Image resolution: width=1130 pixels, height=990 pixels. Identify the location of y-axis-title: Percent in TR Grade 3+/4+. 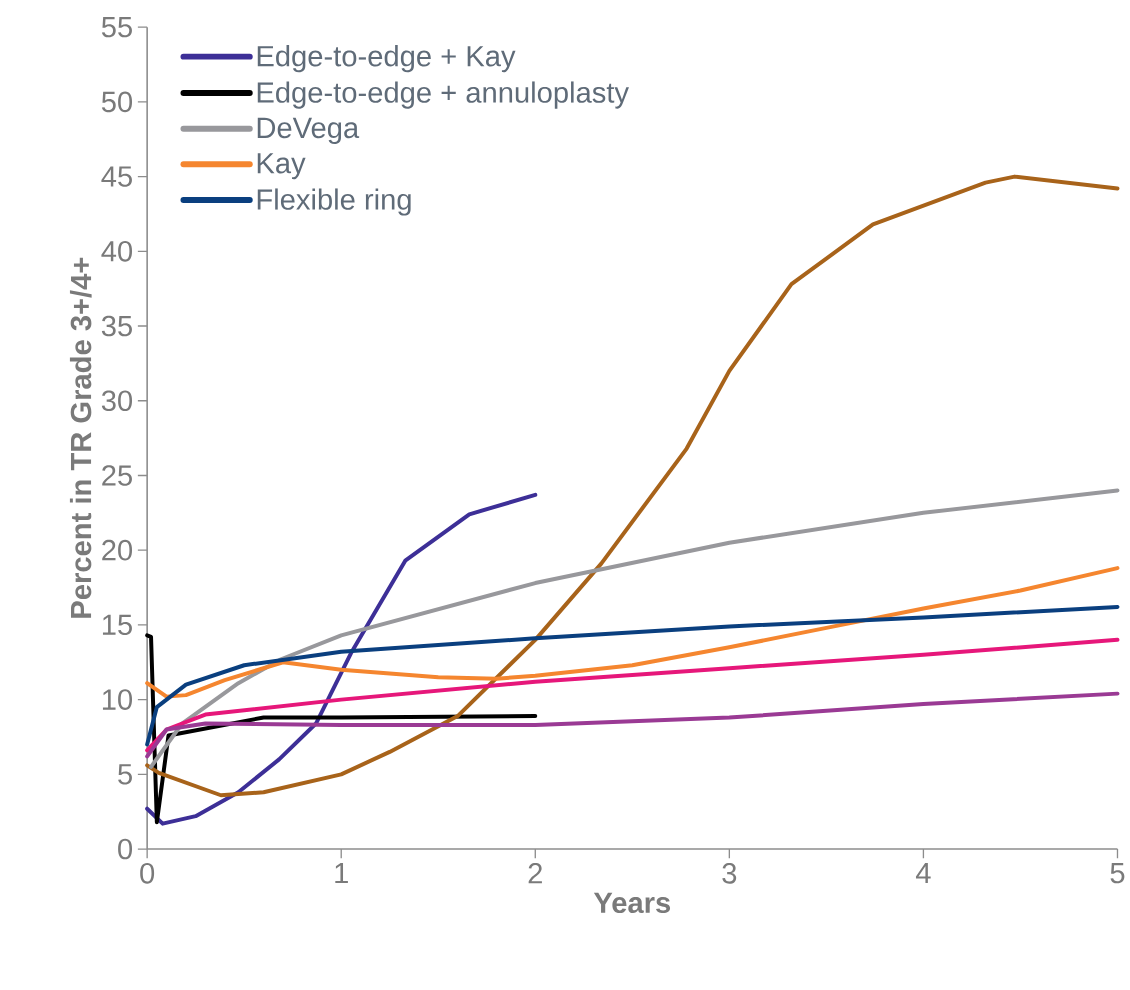
(80, 437).